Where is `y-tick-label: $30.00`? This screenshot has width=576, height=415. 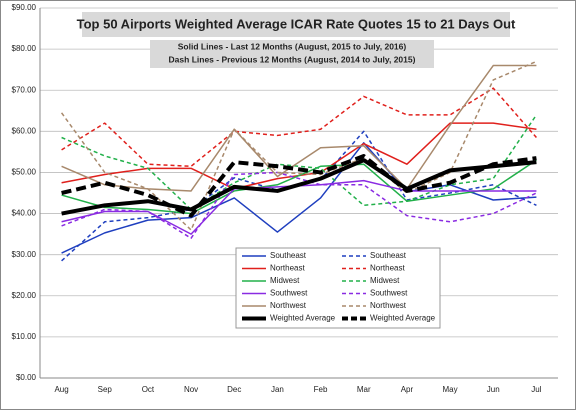
y-tick-label: $30.00 is located at coordinates (24, 254).